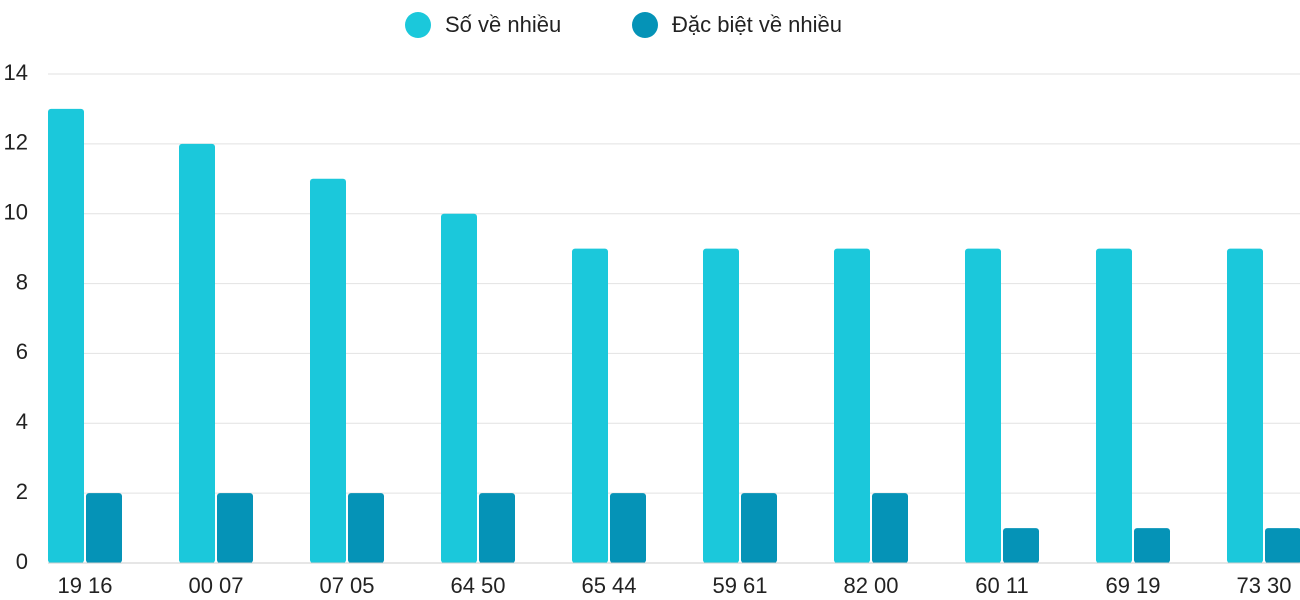 The height and width of the screenshot is (600, 1300). I want to click on y-tick-label: 8, so click(22, 281).